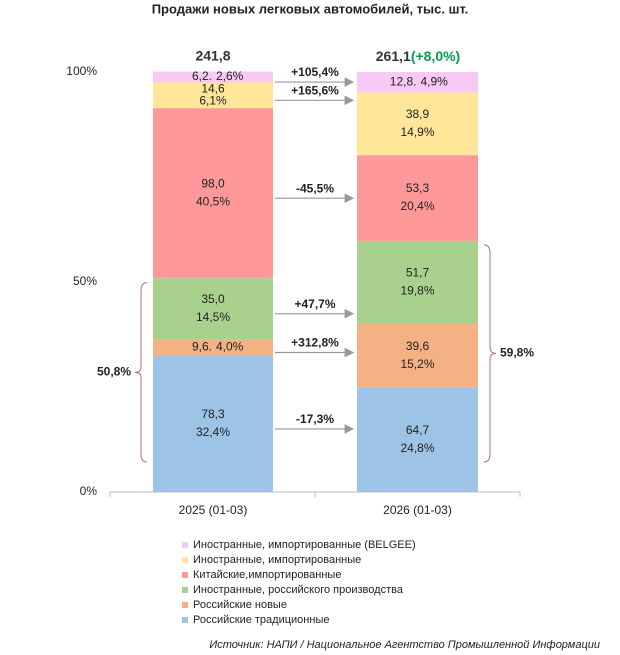 The height and width of the screenshot is (655, 620). What do you see at coordinates (417, 132) in the screenshot?
I see `share-label: 14,9%` at bounding box center [417, 132].